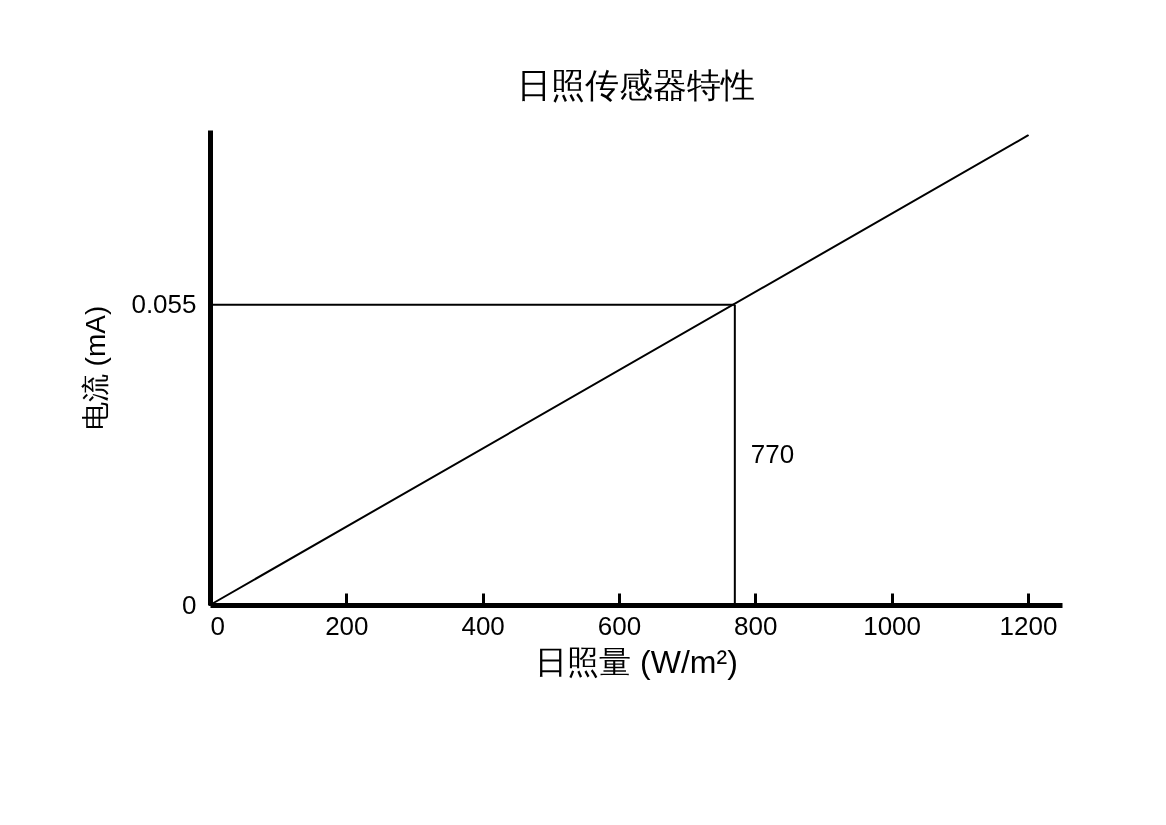 The image size is (1166, 825). I want to click on ref-line-label: 770, so click(772, 453).